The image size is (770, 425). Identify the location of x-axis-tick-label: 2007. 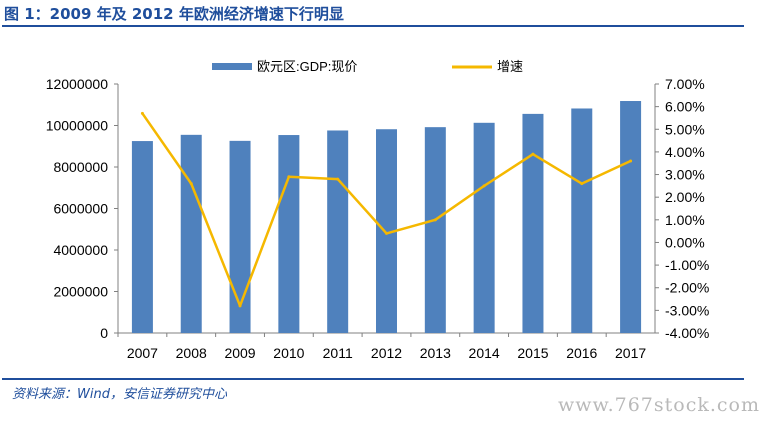
(142, 353).